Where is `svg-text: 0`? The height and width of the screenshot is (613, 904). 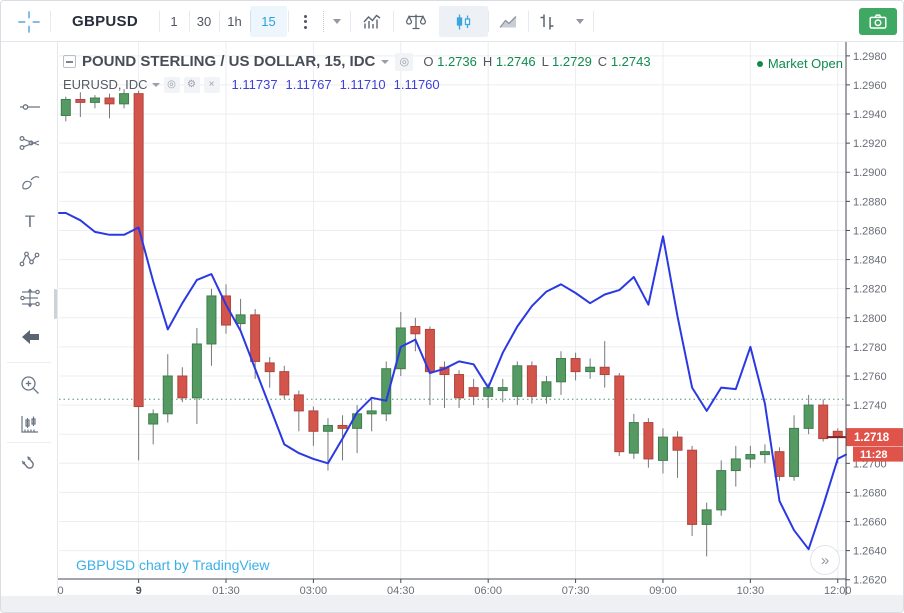
svg-text: 0 is located at coordinates (60, 591).